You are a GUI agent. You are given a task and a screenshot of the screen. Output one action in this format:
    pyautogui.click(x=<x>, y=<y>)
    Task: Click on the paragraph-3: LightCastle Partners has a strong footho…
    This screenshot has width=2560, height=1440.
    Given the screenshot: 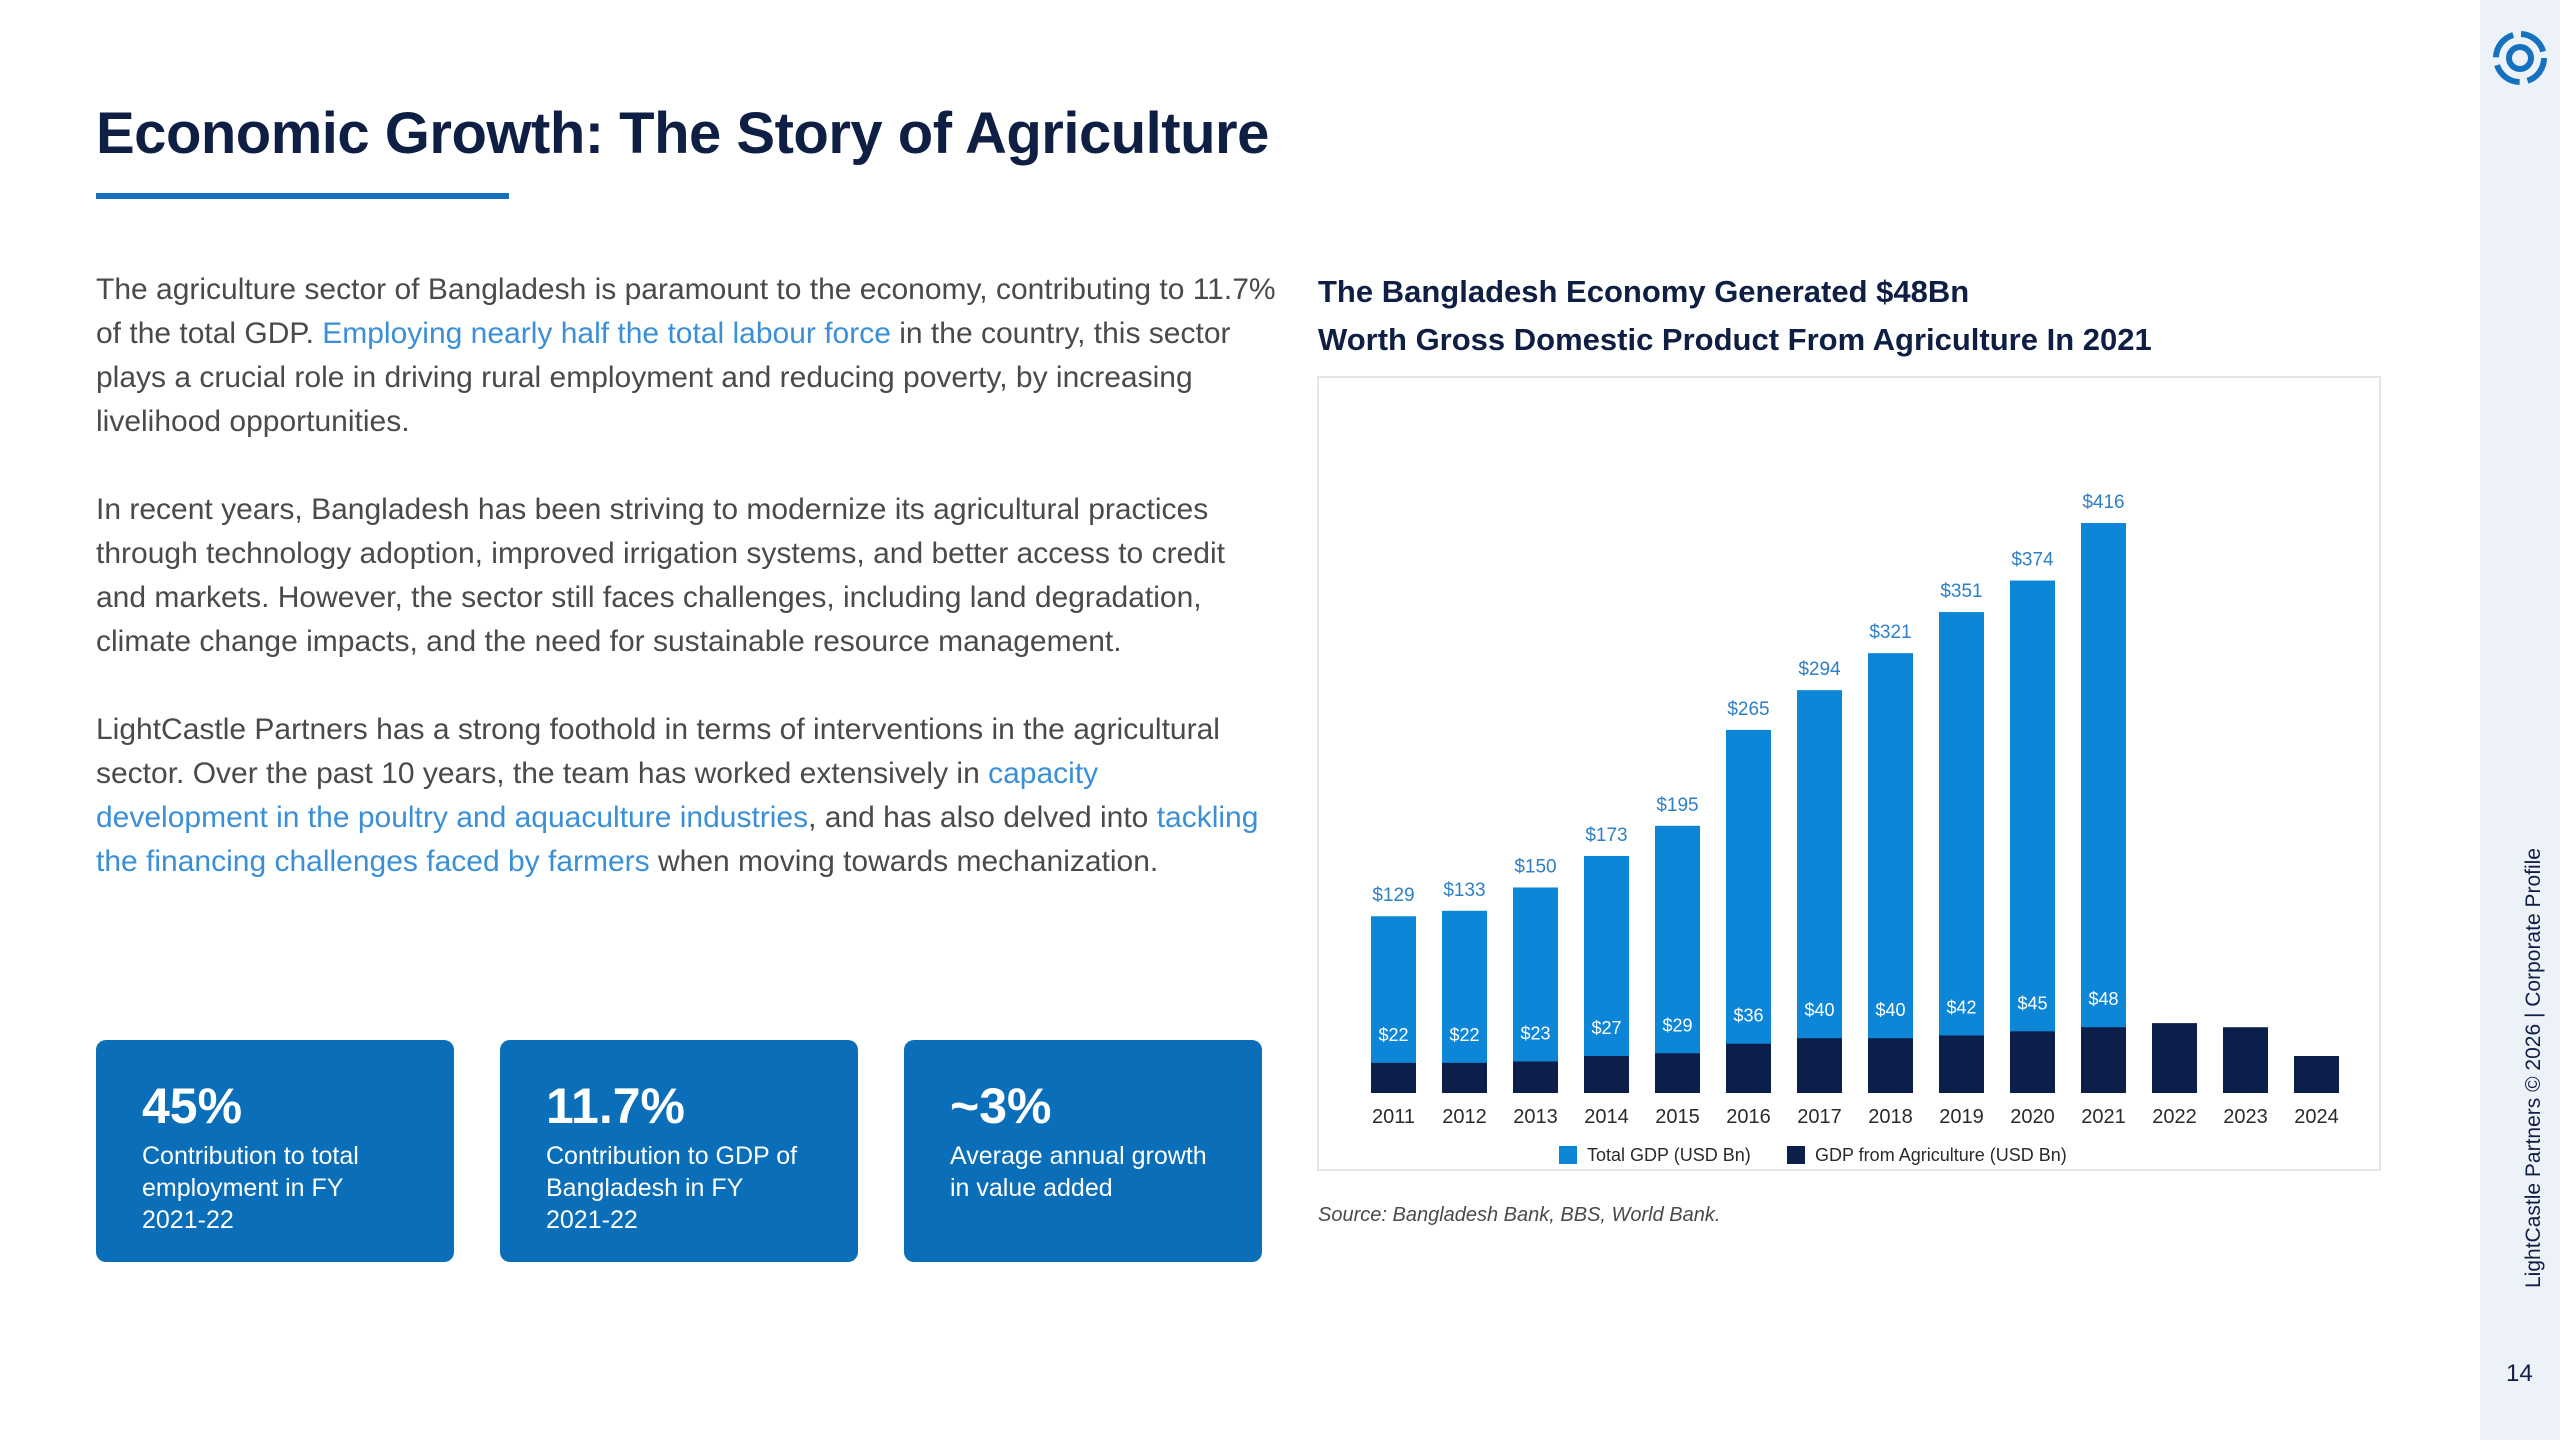 What is the action you would take?
    pyautogui.click(x=686, y=796)
    